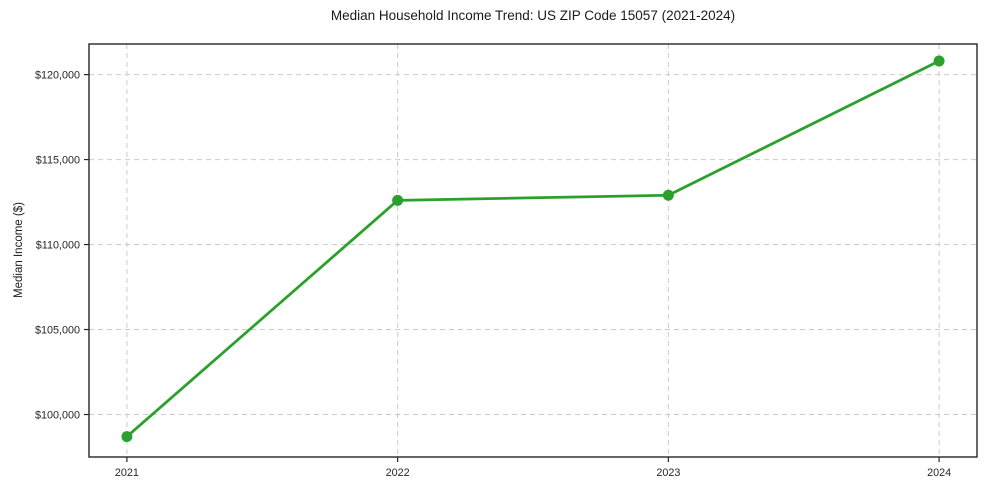 Image resolution: width=989 pixels, height=490 pixels. I want to click on data-point-2022, so click(398, 200).